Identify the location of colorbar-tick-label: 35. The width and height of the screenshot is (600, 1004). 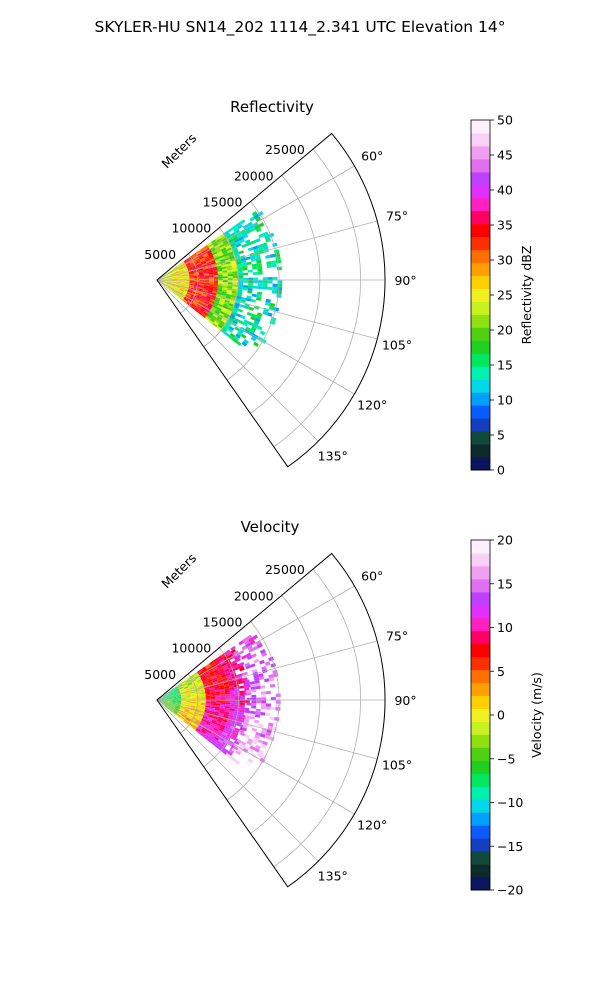
(505, 225).